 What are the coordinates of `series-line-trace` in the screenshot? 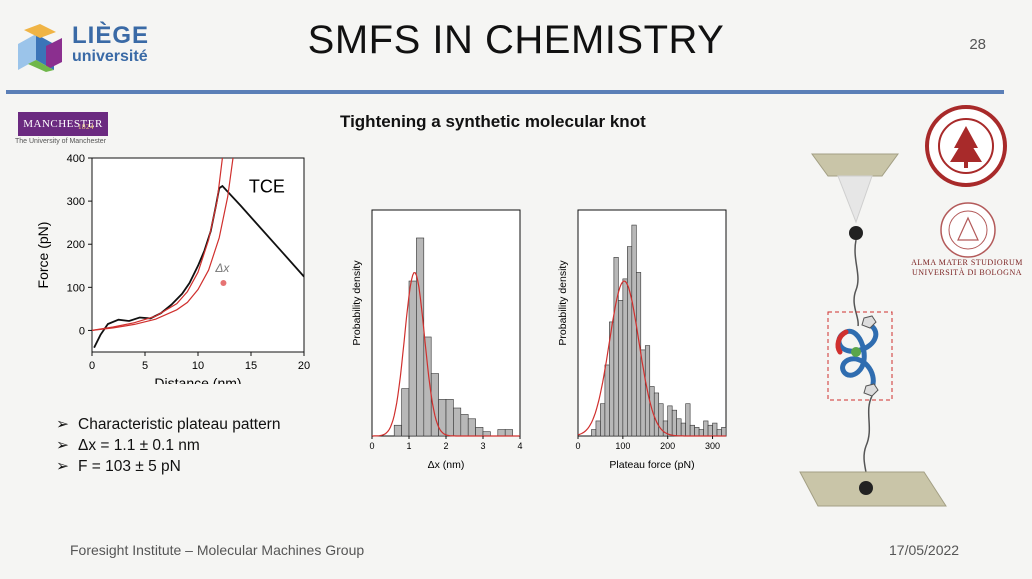 It's located at (198, 266).